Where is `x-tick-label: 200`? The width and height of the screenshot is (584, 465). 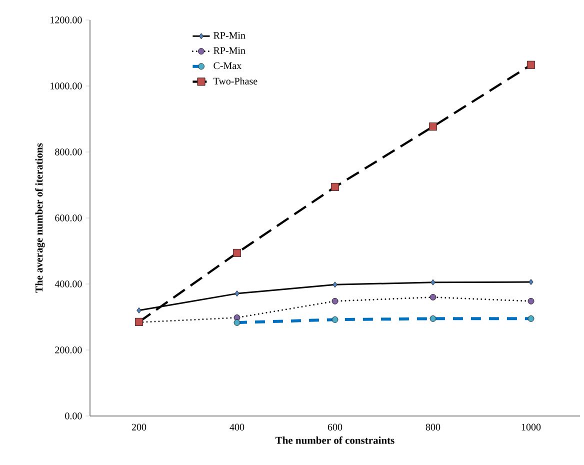 x-tick-label: 200 is located at coordinates (139, 427).